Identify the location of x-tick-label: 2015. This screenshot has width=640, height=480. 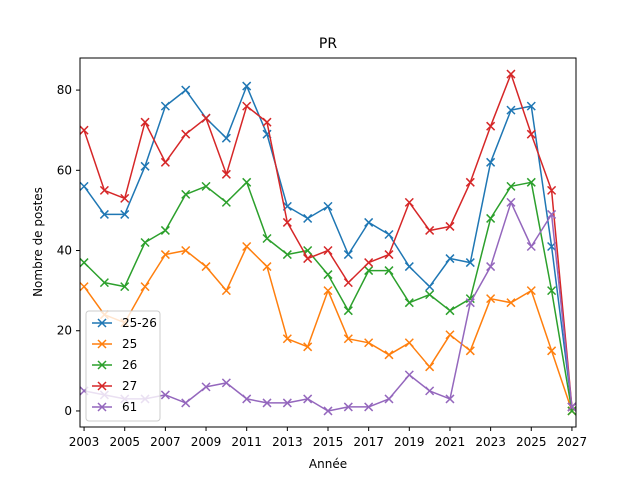
(328, 442).